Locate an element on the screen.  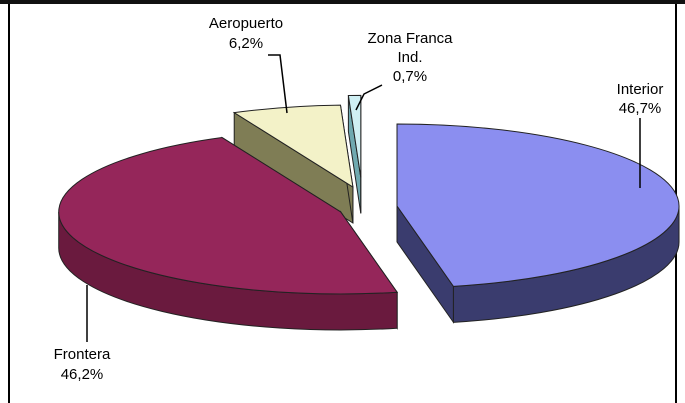
top-bar is located at coordinates (342, 2).